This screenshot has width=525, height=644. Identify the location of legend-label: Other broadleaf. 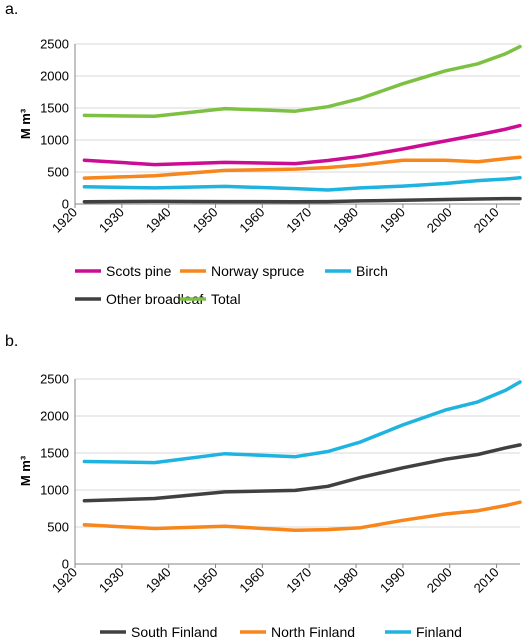
(154, 299).